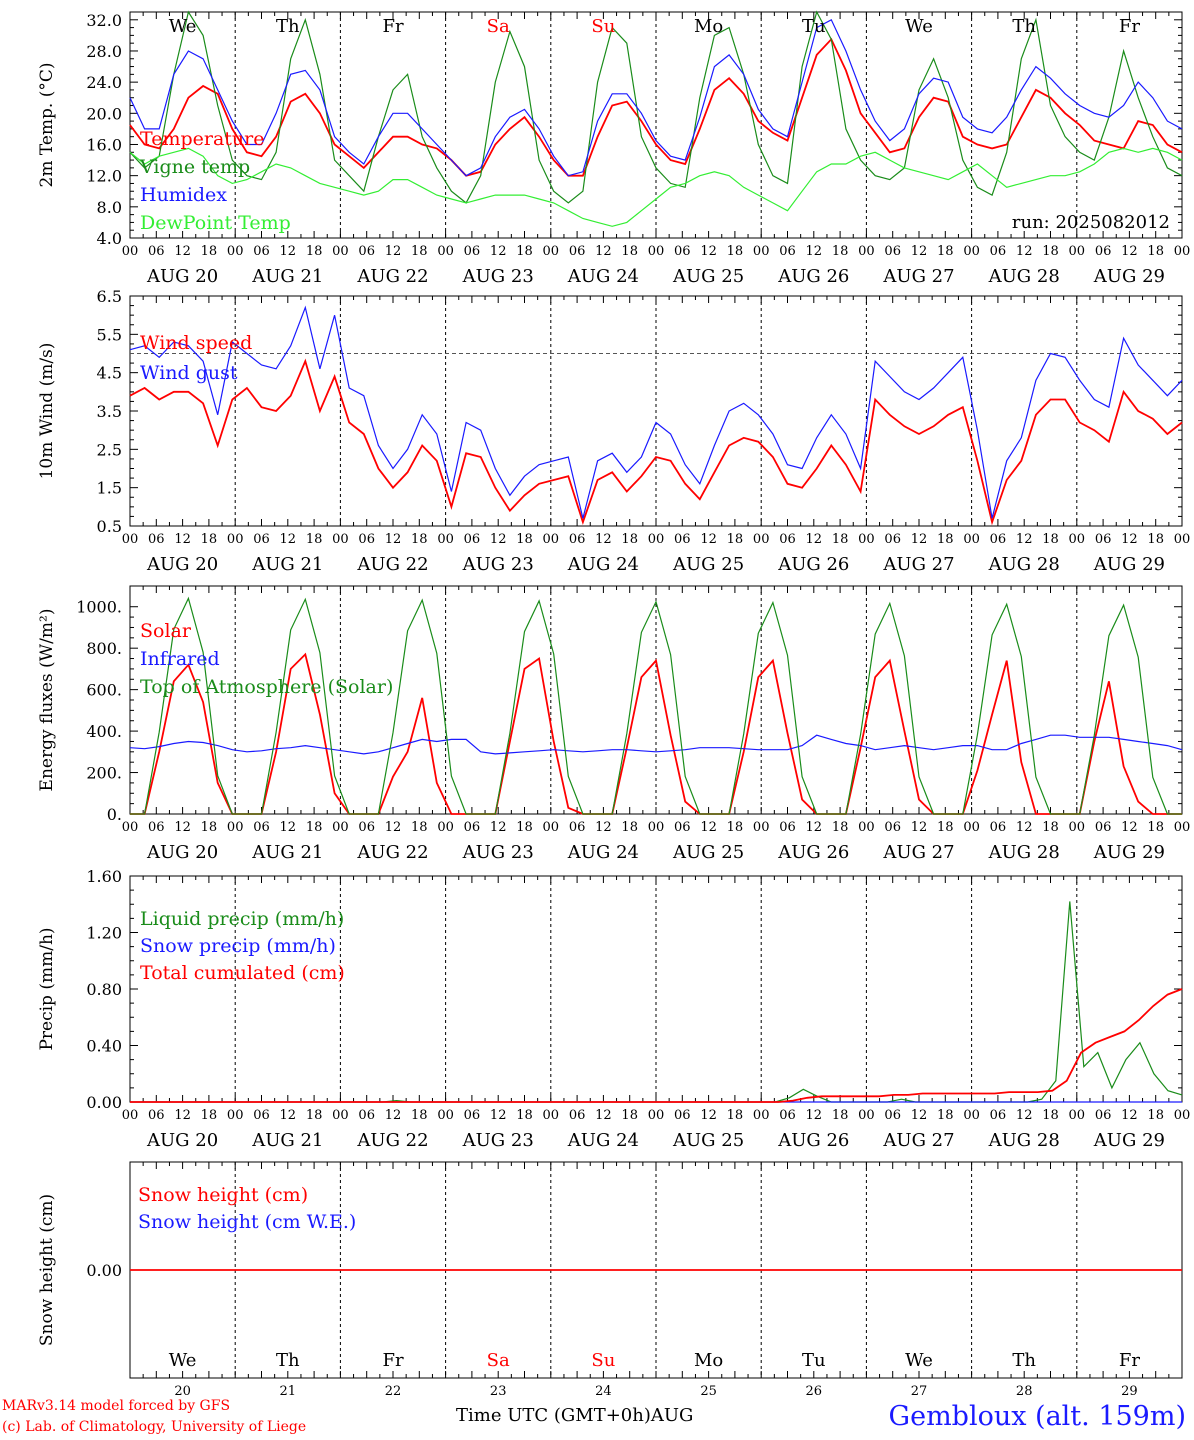 The height and width of the screenshot is (1440, 1194). Describe the element at coordinates (814, 26) in the screenshot. I see `day-name: Tu` at that location.